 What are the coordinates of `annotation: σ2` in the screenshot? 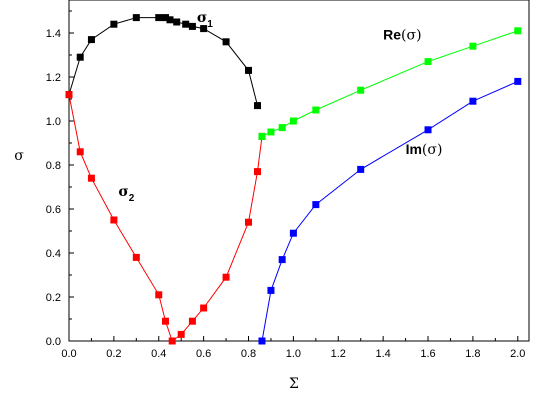 It's located at (126, 194).